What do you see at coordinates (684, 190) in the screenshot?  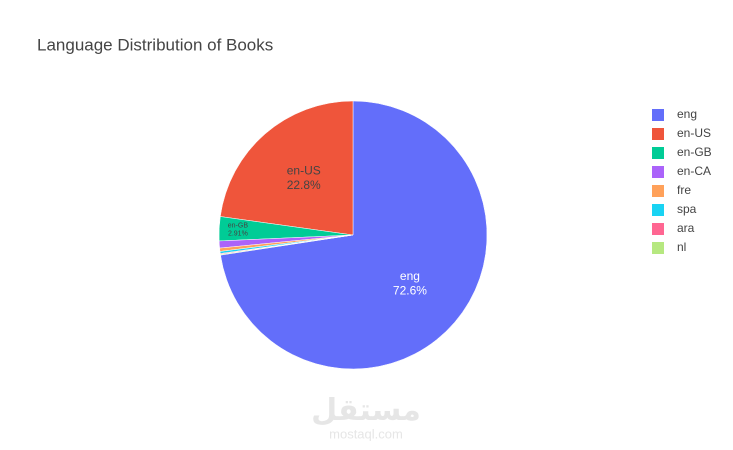 I see `legend-label: fre` at bounding box center [684, 190].